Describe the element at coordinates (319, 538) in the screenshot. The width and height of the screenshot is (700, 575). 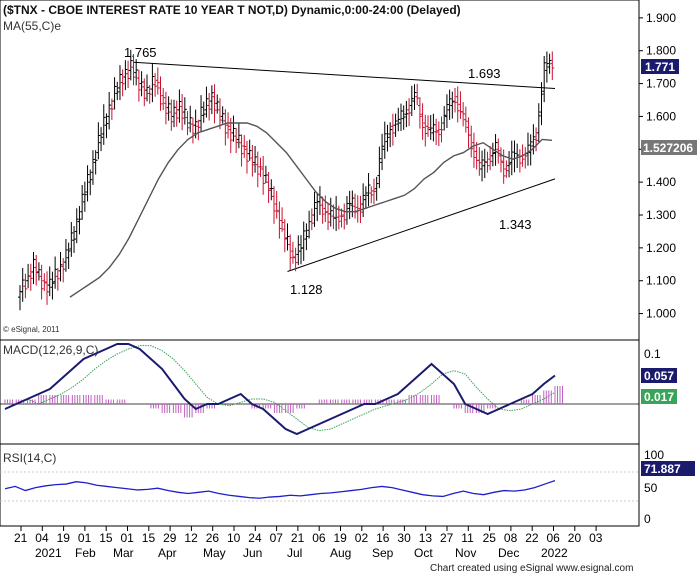
I see `x-tick-label: 06` at that location.